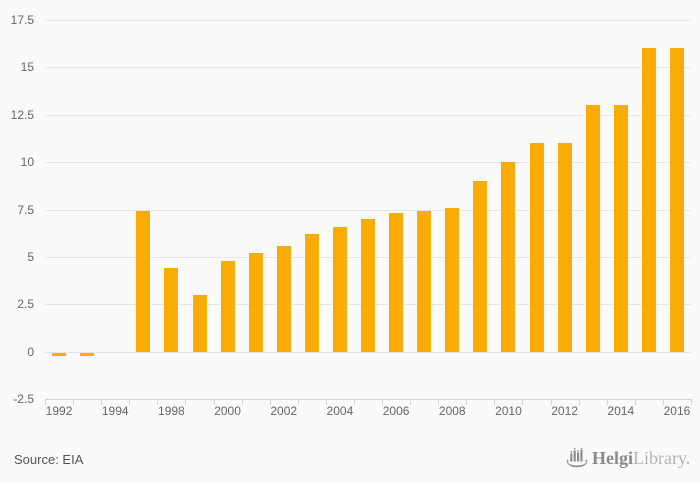  I want to click on y-axis-label: 12.5, so click(22, 115).